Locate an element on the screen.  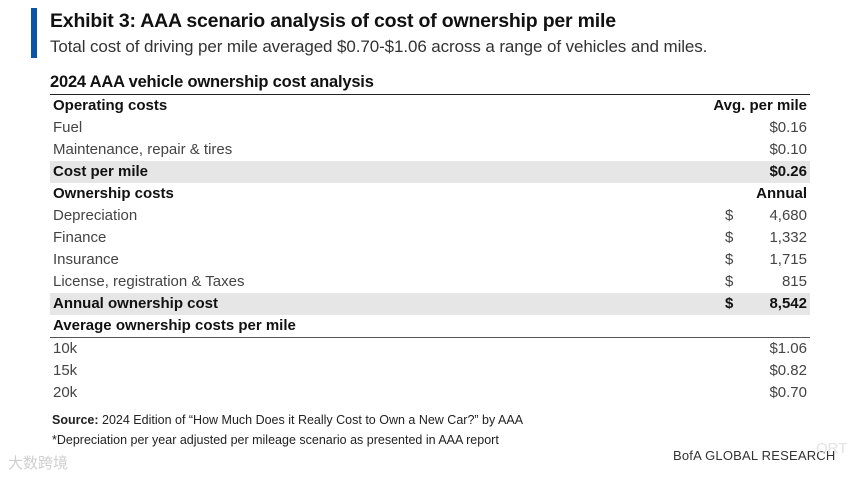
row-value: $0.26 is located at coordinates (788, 171).